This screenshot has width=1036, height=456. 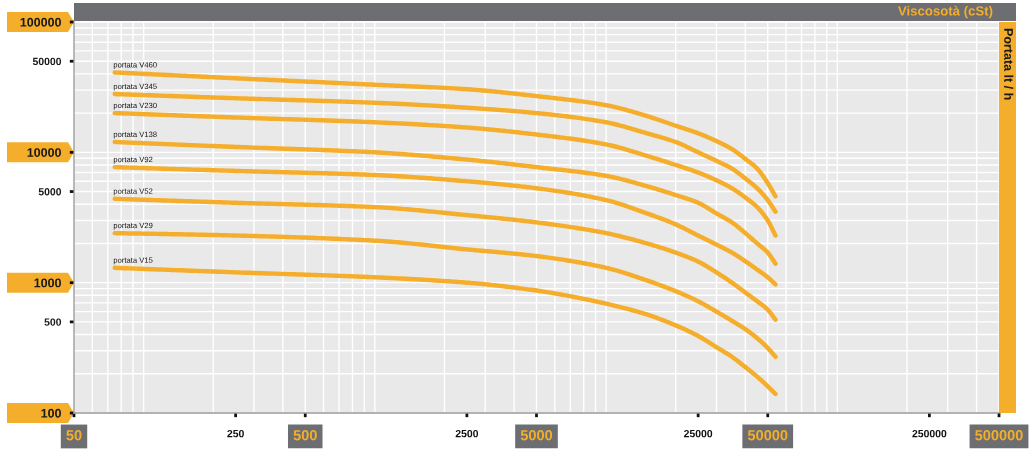 I want to click on x-tick-label: 500, so click(x=305, y=435).